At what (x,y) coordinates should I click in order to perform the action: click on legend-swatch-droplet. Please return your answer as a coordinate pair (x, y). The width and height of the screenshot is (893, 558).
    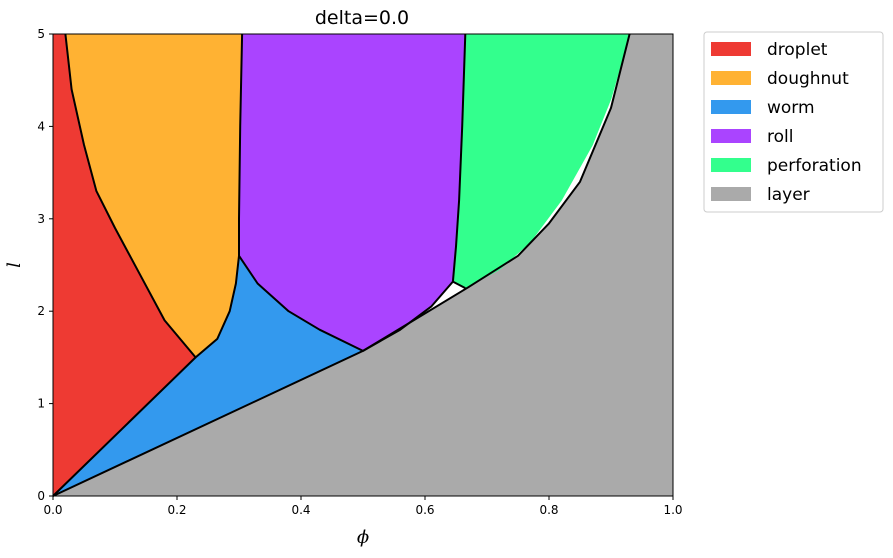
    Looking at the image, I should click on (731, 49).